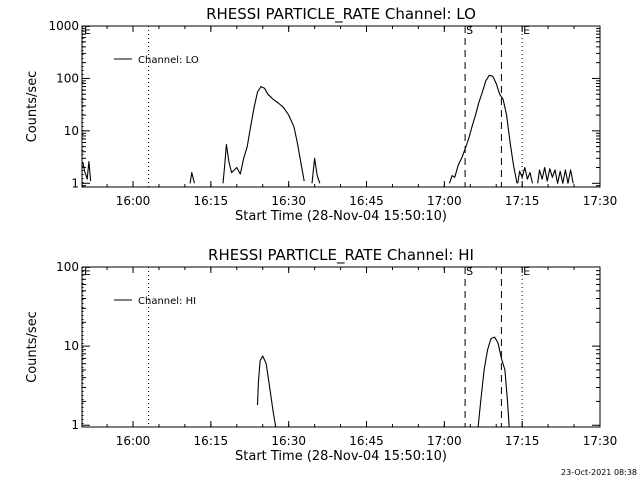  What do you see at coordinates (599, 472) in the screenshot?
I see `chart-timestamp: 23-Oct-2021 08:38` at bounding box center [599, 472].